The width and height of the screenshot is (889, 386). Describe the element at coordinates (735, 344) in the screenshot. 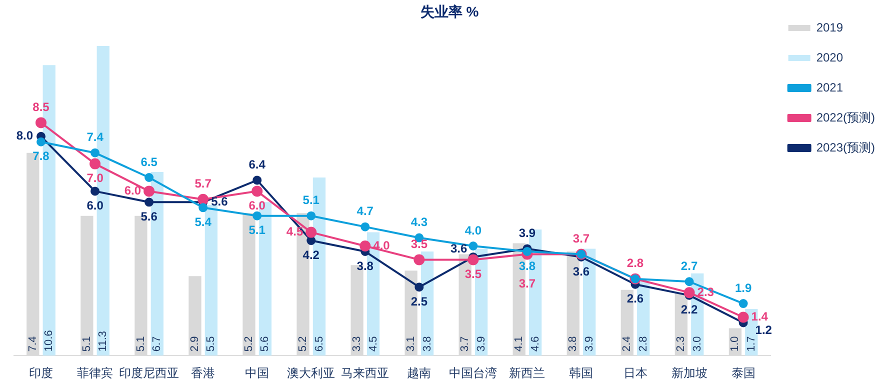

I see `data-label: 1.0` at that location.